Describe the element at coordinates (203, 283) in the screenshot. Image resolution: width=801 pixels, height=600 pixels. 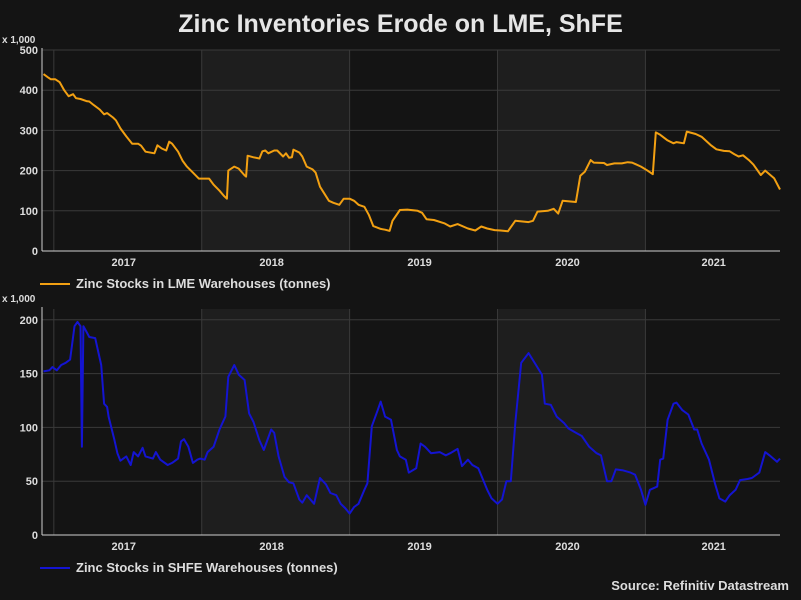
I see `legend-label-lme: Zinc Stocks in LME Warehouses (tonnes)` at that location.